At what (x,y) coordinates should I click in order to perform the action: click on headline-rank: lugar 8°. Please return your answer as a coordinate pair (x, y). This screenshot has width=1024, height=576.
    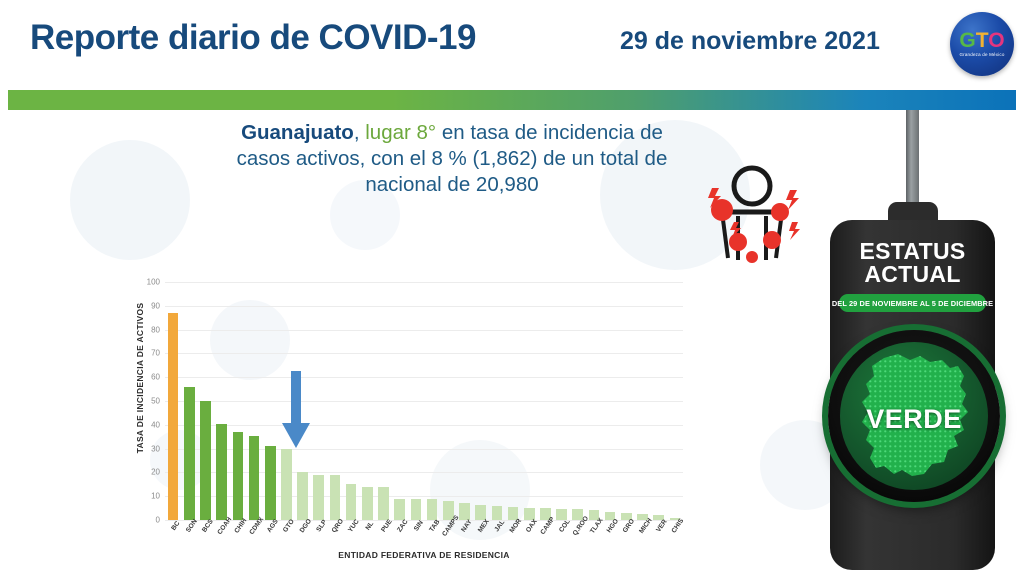
    Looking at the image, I should click on (401, 132).